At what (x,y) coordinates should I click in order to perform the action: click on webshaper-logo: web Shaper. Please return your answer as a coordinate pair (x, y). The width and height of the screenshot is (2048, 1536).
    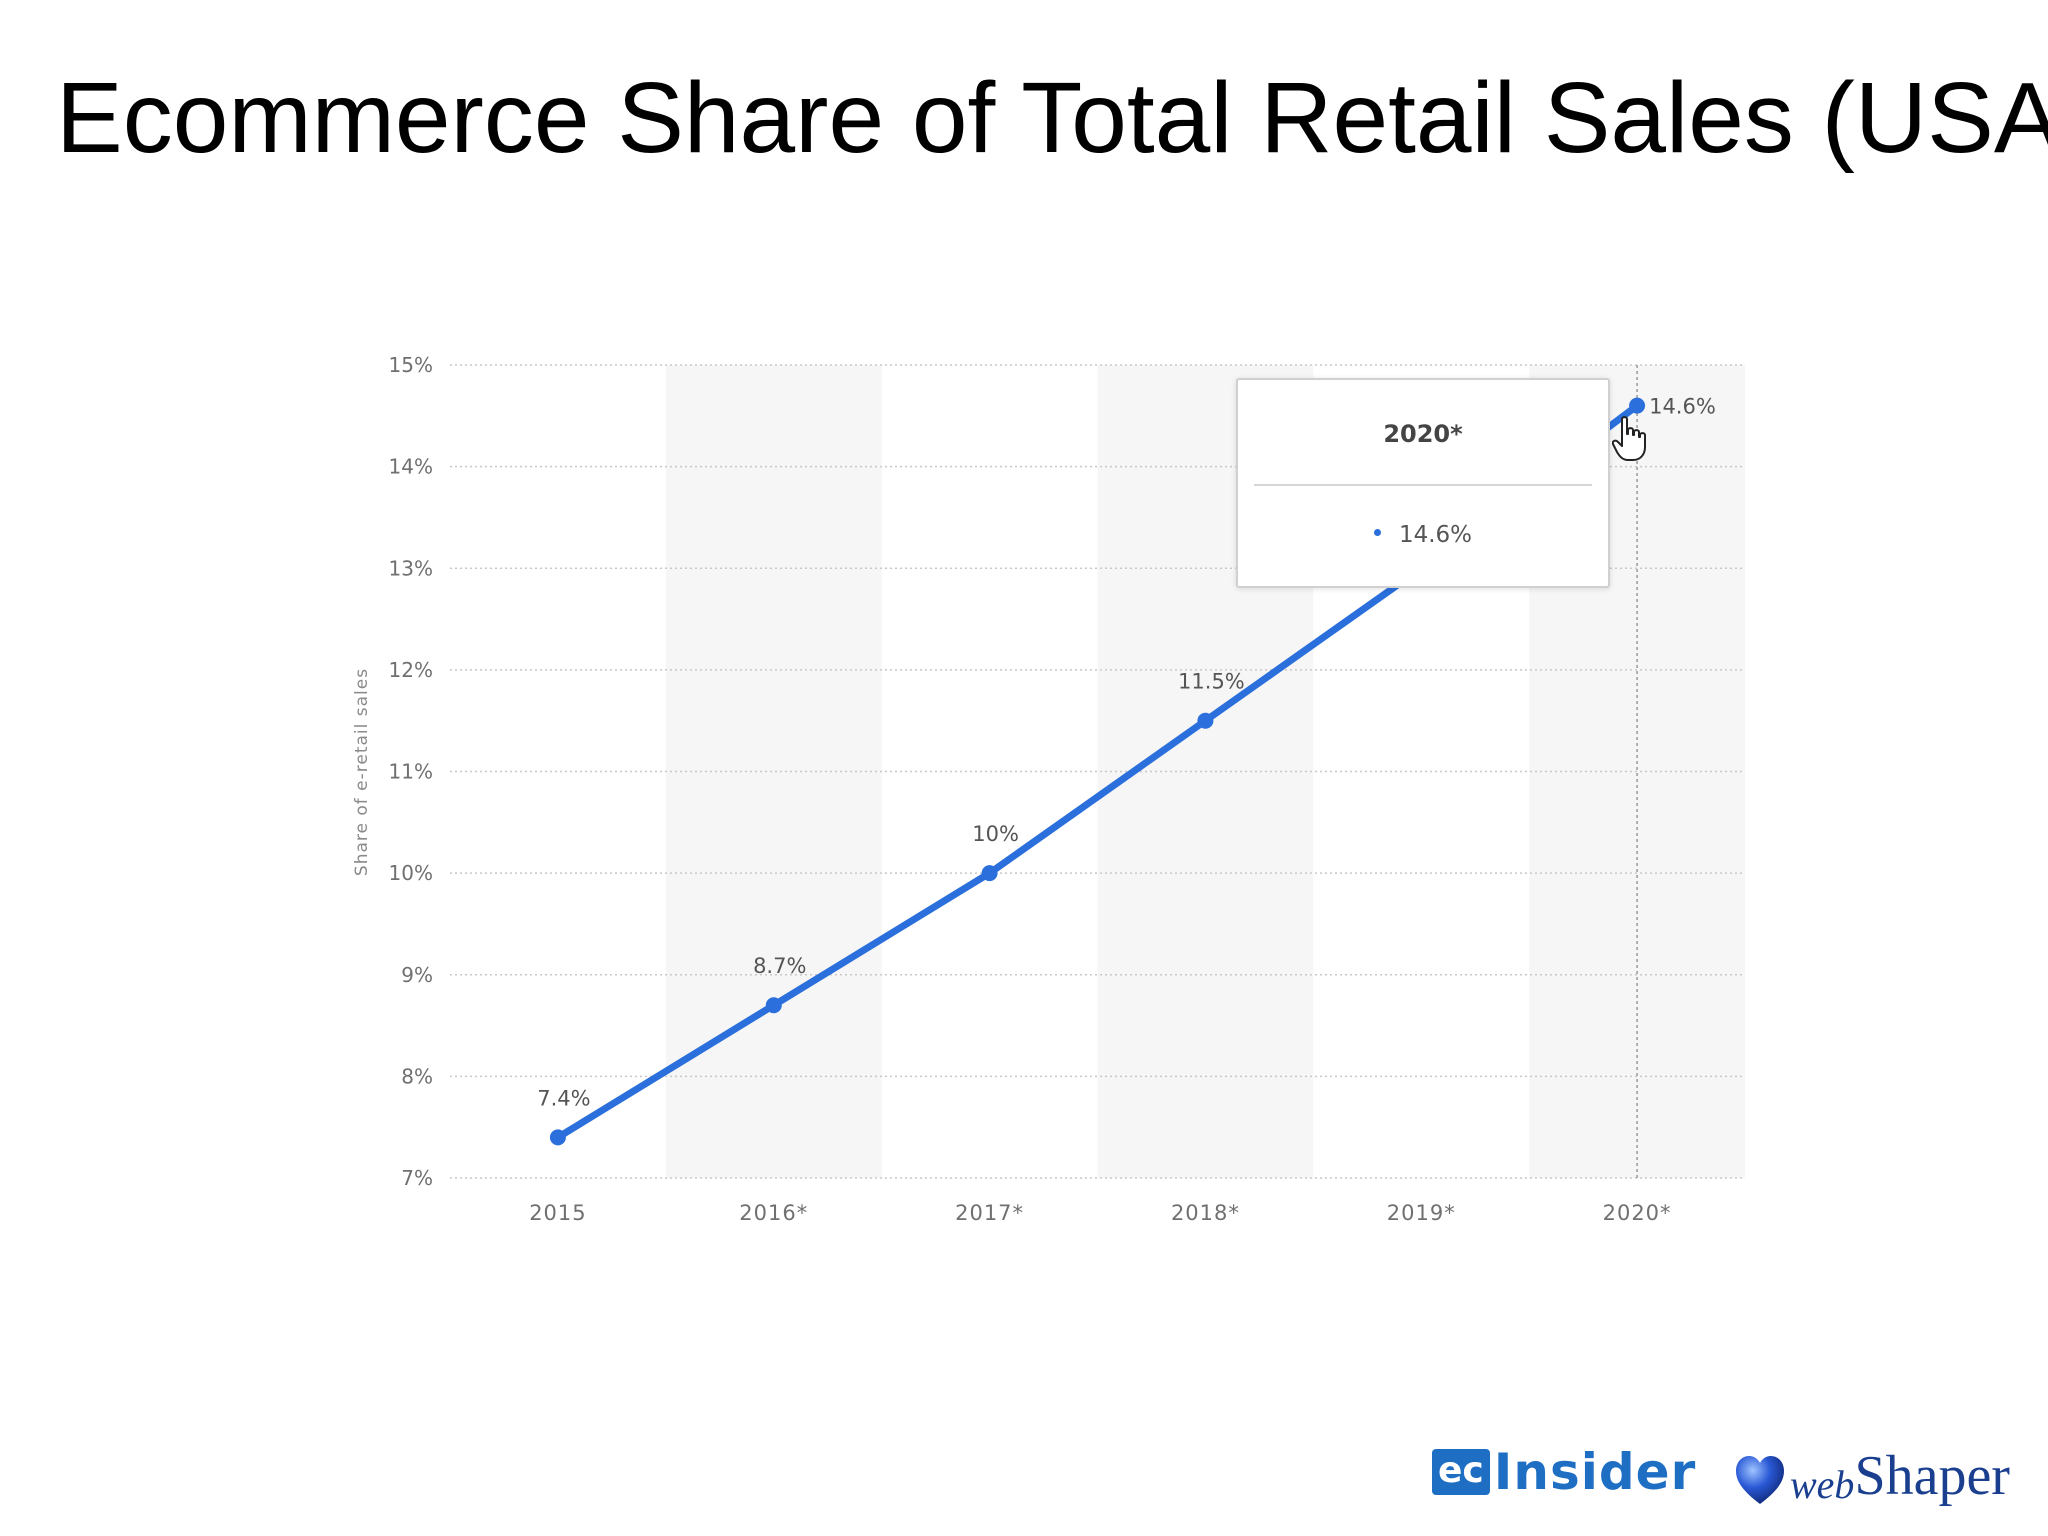
    Looking at the image, I should click on (1872, 1473).